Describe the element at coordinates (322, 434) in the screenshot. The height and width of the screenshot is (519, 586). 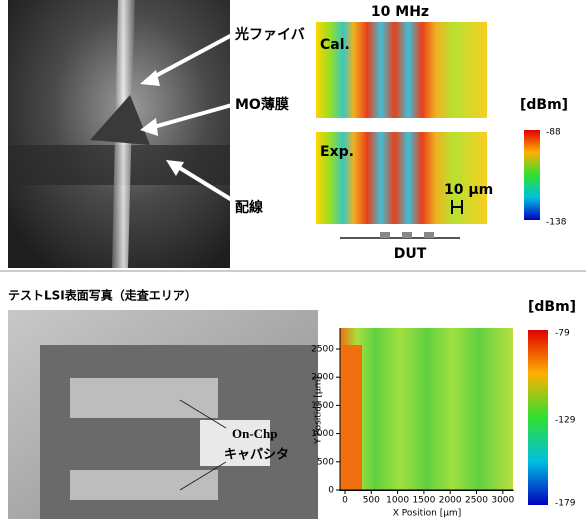
I see `y-tick-label: 1000` at that location.